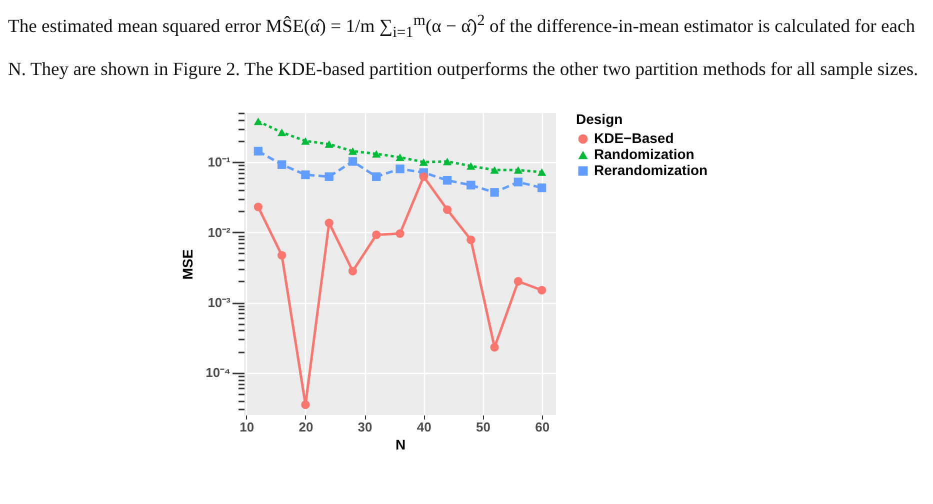 This screenshot has height=504, width=933. What do you see at coordinates (651, 170) in the screenshot?
I see `legend-label: Rerandomization` at bounding box center [651, 170].